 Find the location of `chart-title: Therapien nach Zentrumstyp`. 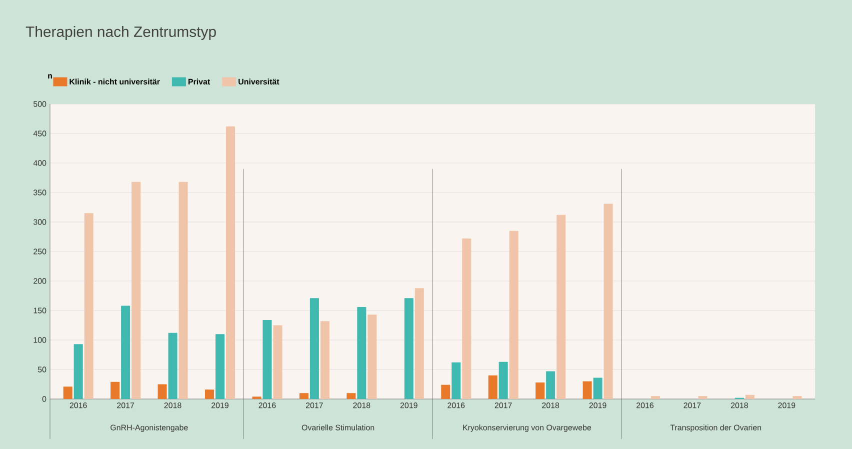

chart-title: Therapien nach Zentrumstyp is located at coordinates (121, 33).